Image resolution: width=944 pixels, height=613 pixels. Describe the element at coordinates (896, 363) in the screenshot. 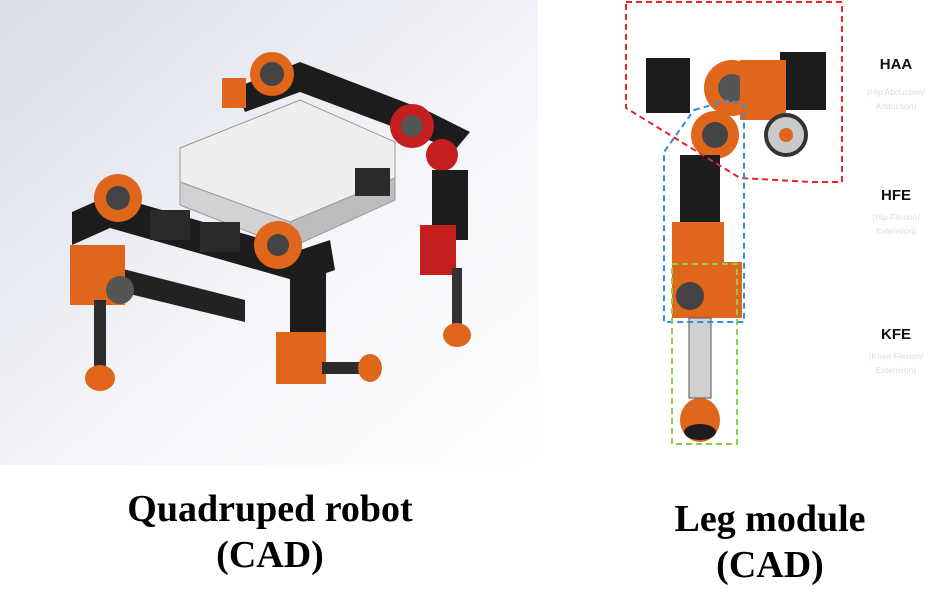

I see `kfe-sublabel: (Knee Flexion/ Extension)` at that location.